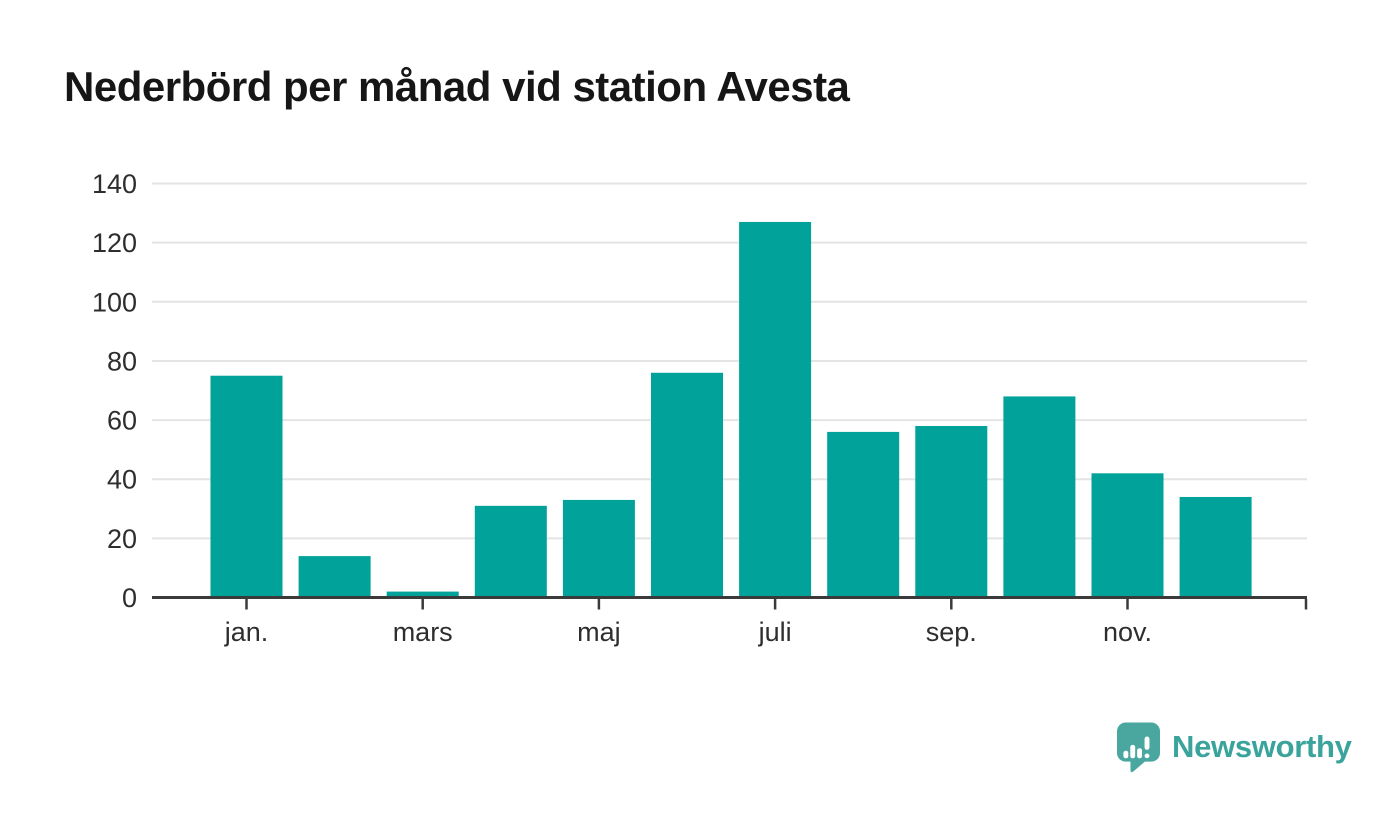 This screenshot has width=1400, height=831. Describe the element at coordinates (1215, 547) in the screenshot. I see `bar-dec.` at that location.